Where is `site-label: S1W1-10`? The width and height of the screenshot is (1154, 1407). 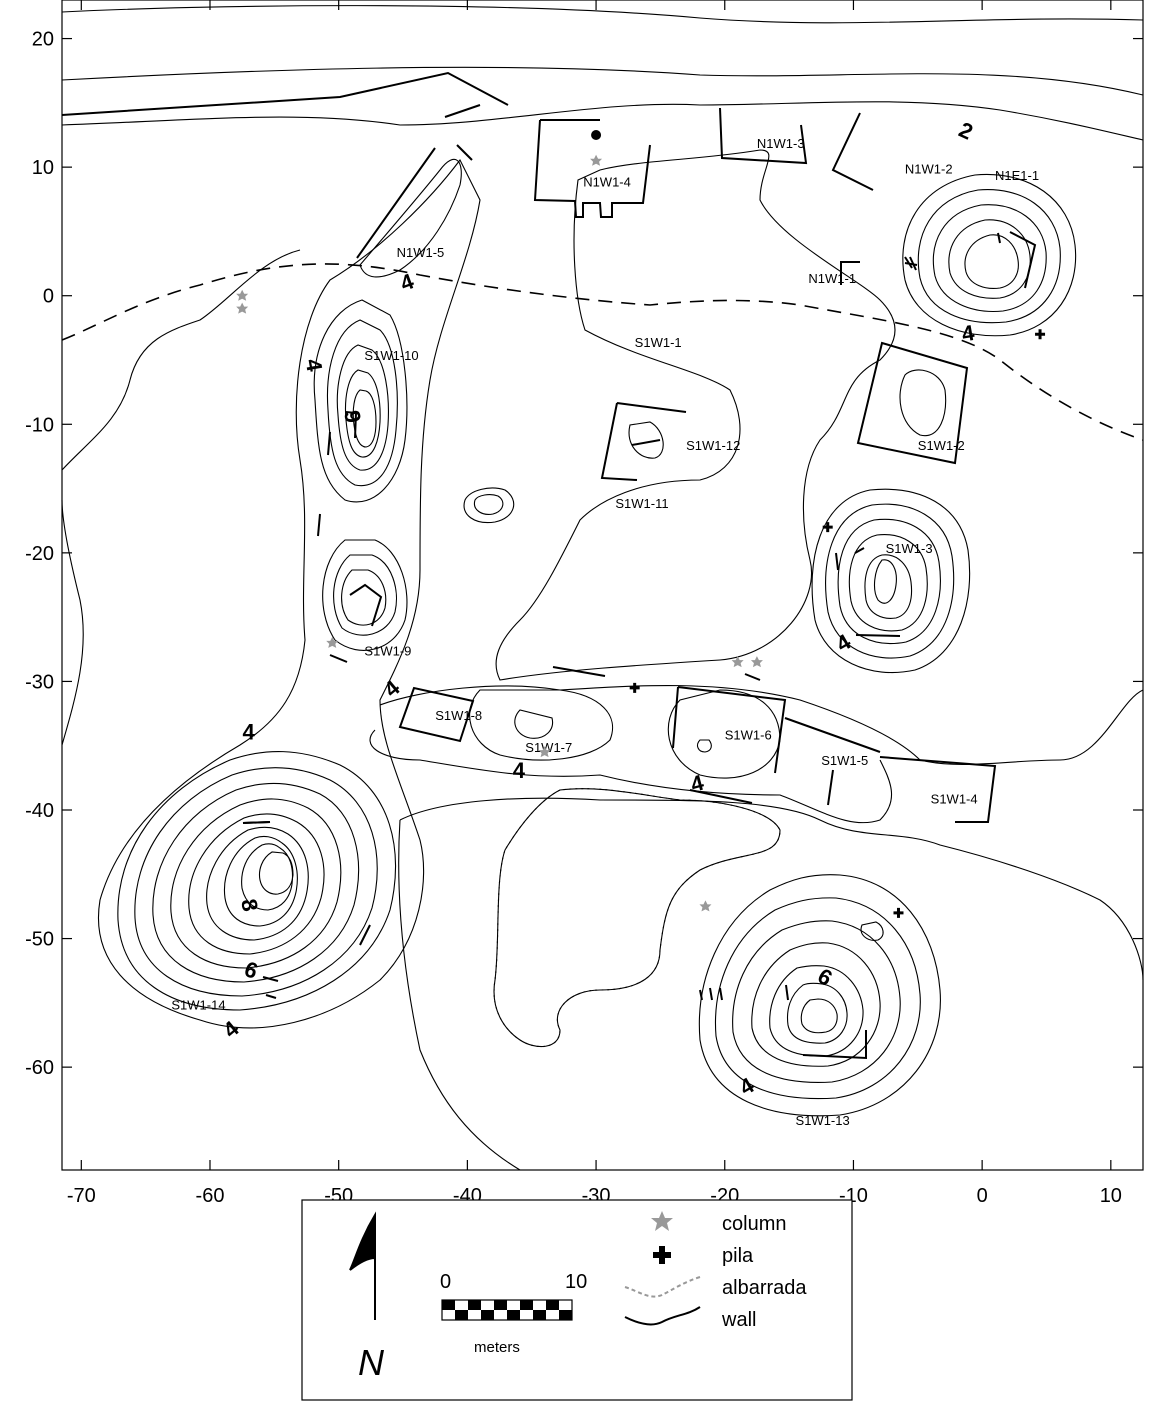
site-label: S1W1-10 is located at coordinates (391, 355).